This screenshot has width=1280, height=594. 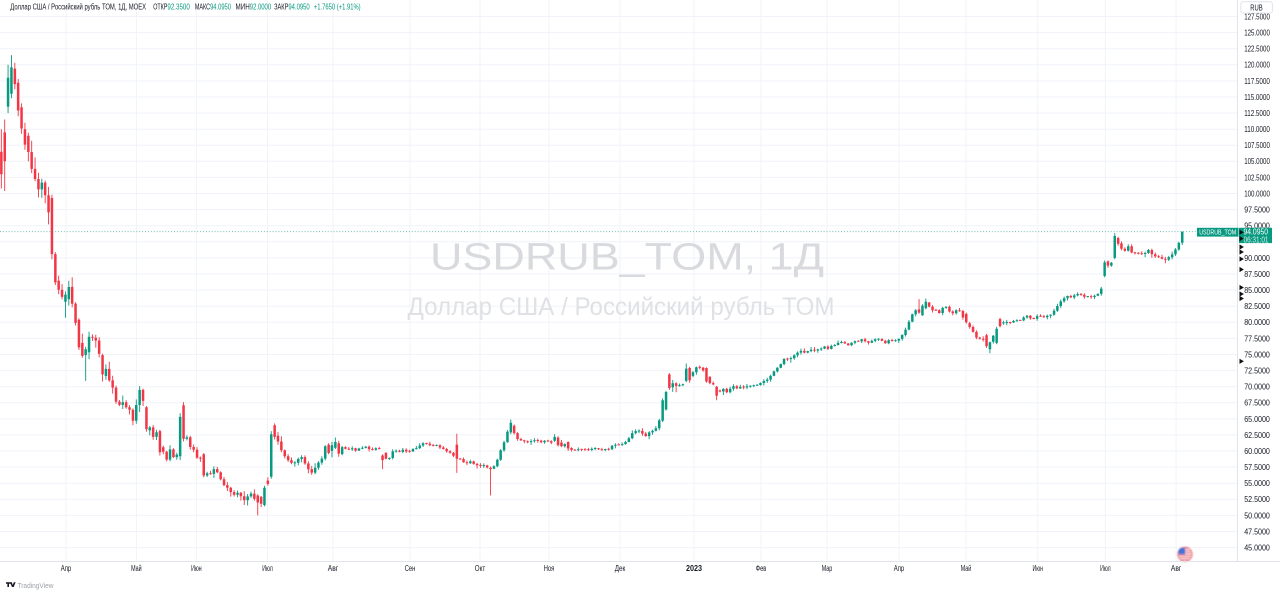 What do you see at coordinates (281, 6) in the screenshot?
I see `svg-text: ЗАКР` at bounding box center [281, 6].